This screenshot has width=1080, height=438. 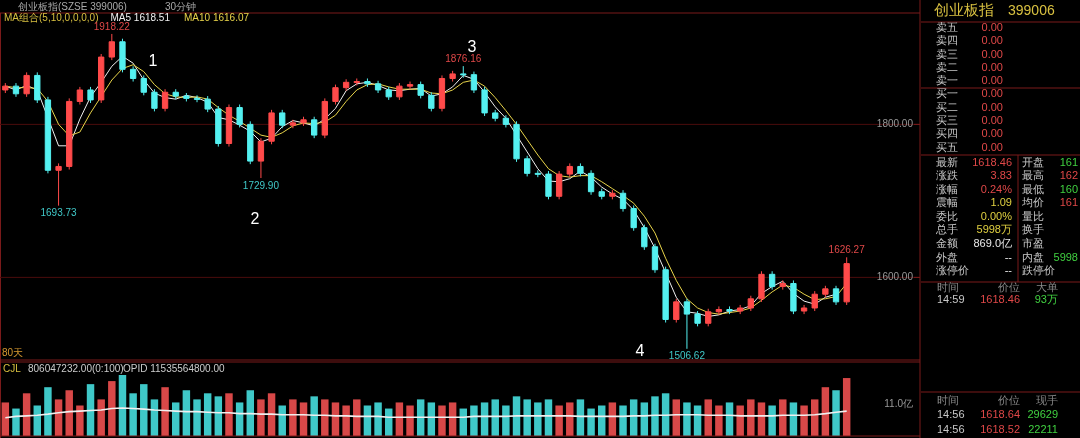 I want to click on text: 总手, so click(x=946, y=229).